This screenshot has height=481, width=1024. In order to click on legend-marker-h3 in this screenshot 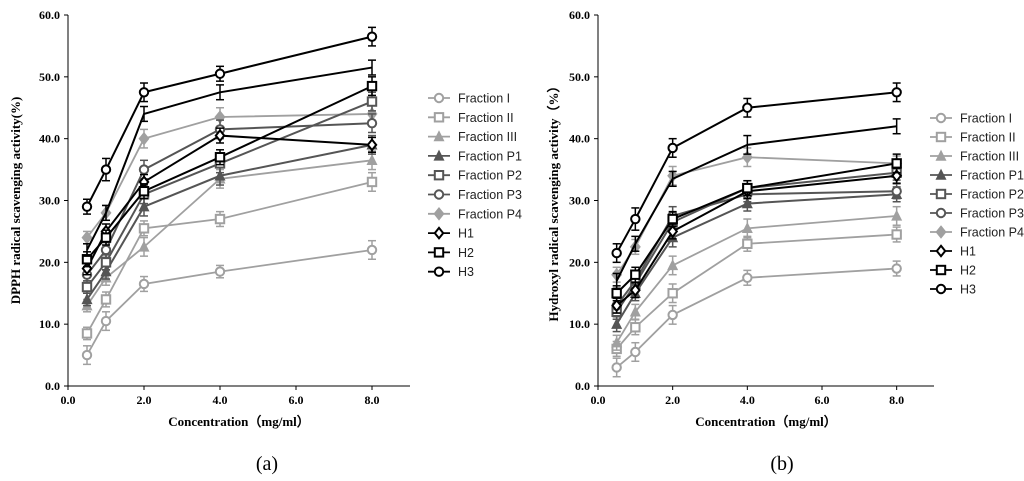, I will do `click(439, 271)`.